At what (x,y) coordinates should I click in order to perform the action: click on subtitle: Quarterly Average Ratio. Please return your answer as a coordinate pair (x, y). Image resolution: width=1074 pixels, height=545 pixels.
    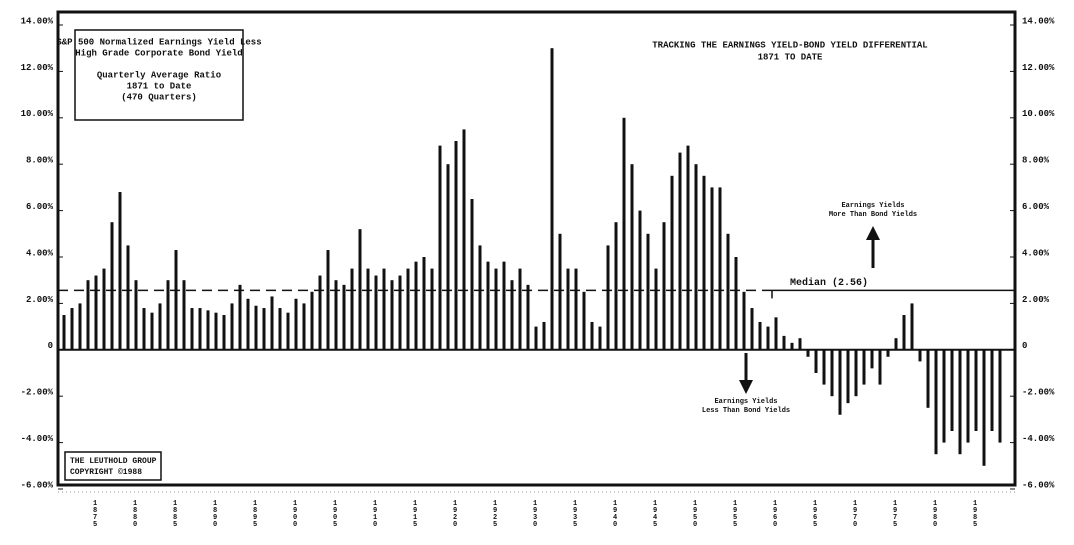
    Looking at the image, I should click on (159, 75).